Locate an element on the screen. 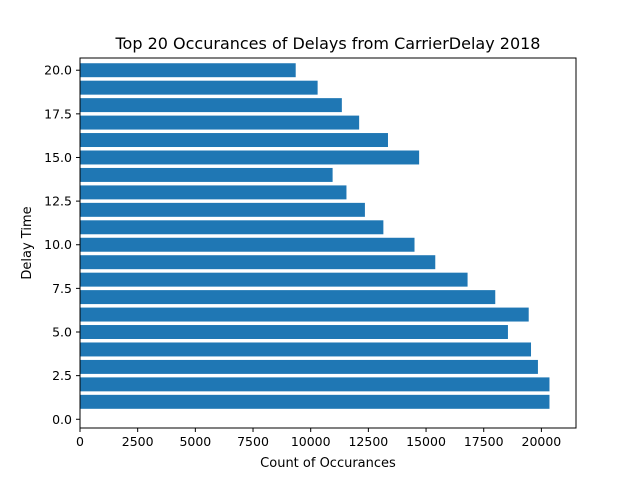  x-tick-label: 12500 is located at coordinates (368, 441).